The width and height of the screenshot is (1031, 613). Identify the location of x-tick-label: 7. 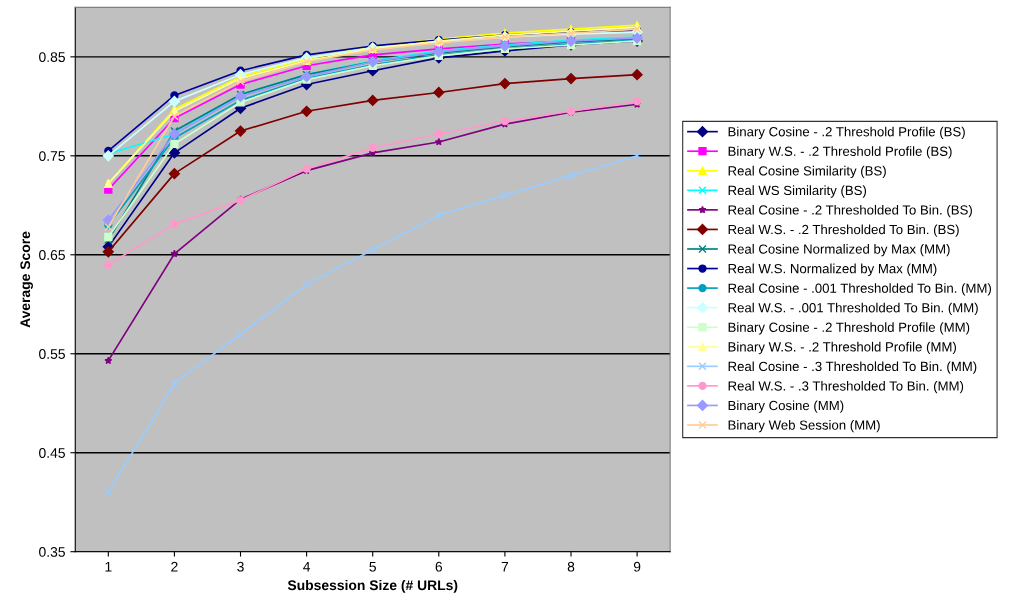
(505, 566).